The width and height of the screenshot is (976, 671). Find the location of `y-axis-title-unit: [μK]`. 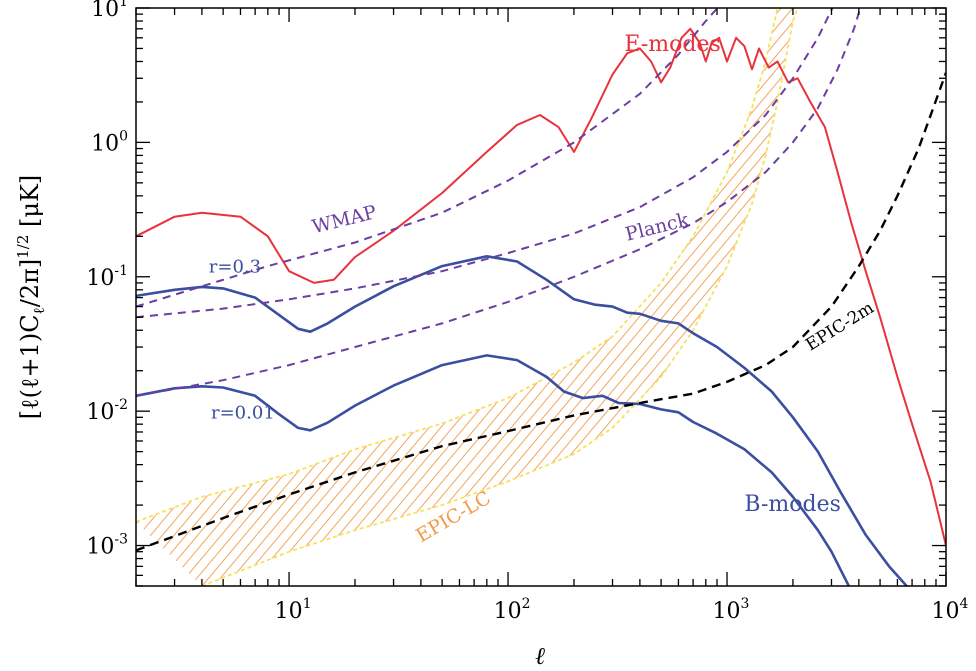

y-axis-title-unit: [μK] is located at coordinates (30, 205).